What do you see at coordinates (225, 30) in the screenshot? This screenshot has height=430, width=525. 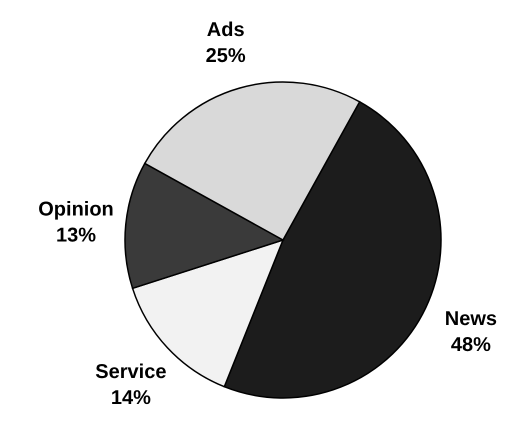 I see `slice-label: Ads` at bounding box center [225, 30].